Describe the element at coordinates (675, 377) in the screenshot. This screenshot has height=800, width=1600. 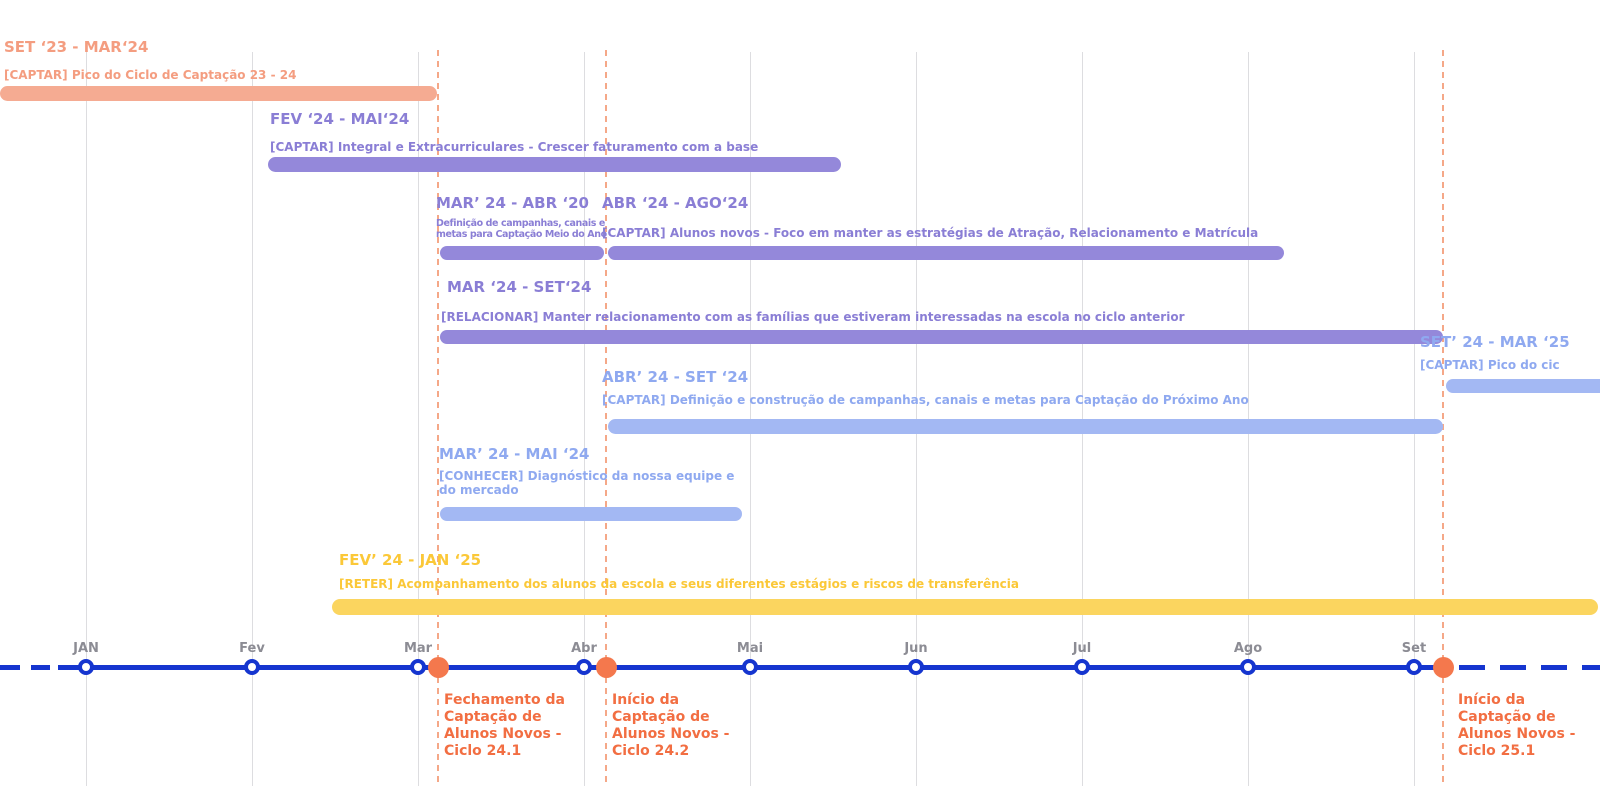
I see `task-period: ABR’ 24 - SET ‘24` at that location.